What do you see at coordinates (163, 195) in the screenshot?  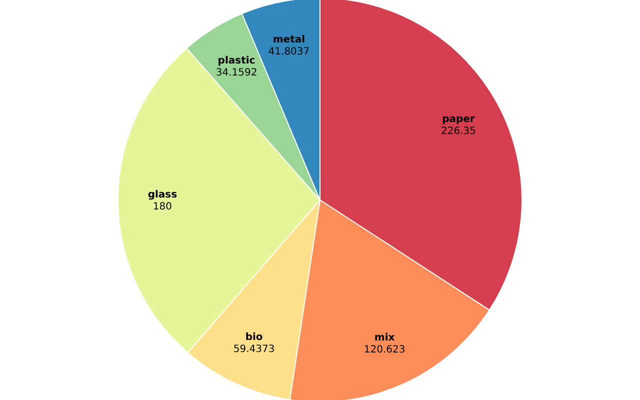 I see `slice-label: glass` at bounding box center [163, 195].